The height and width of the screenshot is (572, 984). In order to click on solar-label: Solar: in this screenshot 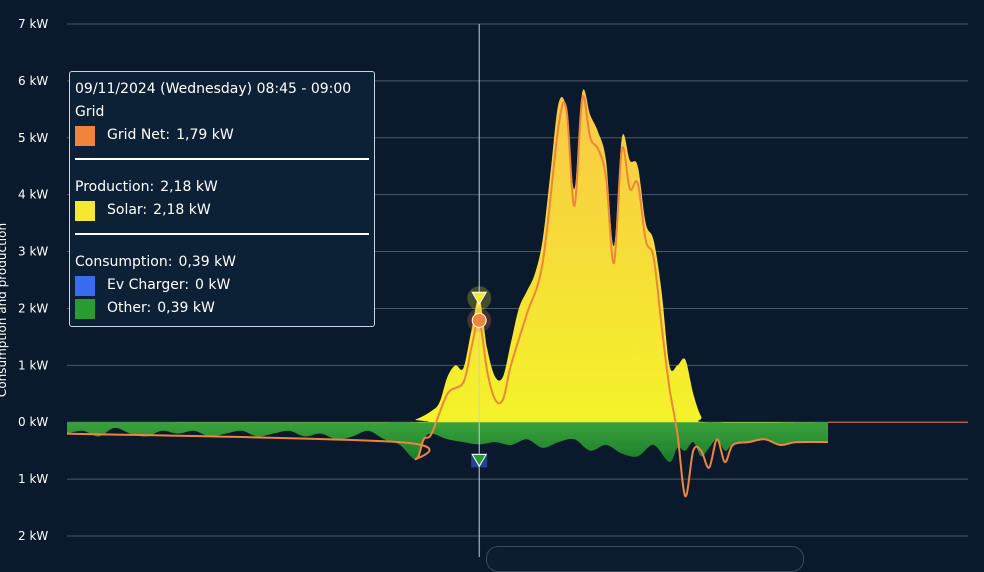, I will do `click(127, 210)`.